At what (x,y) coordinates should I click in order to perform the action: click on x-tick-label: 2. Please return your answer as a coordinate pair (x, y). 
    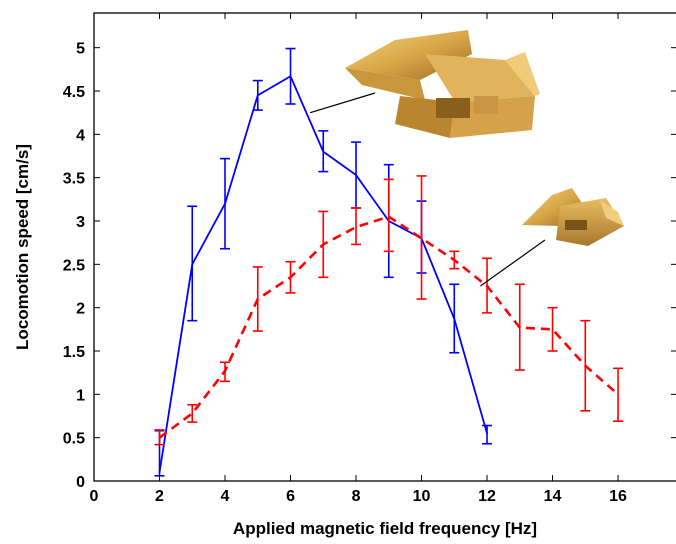
    Looking at the image, I should click on (159, 496).